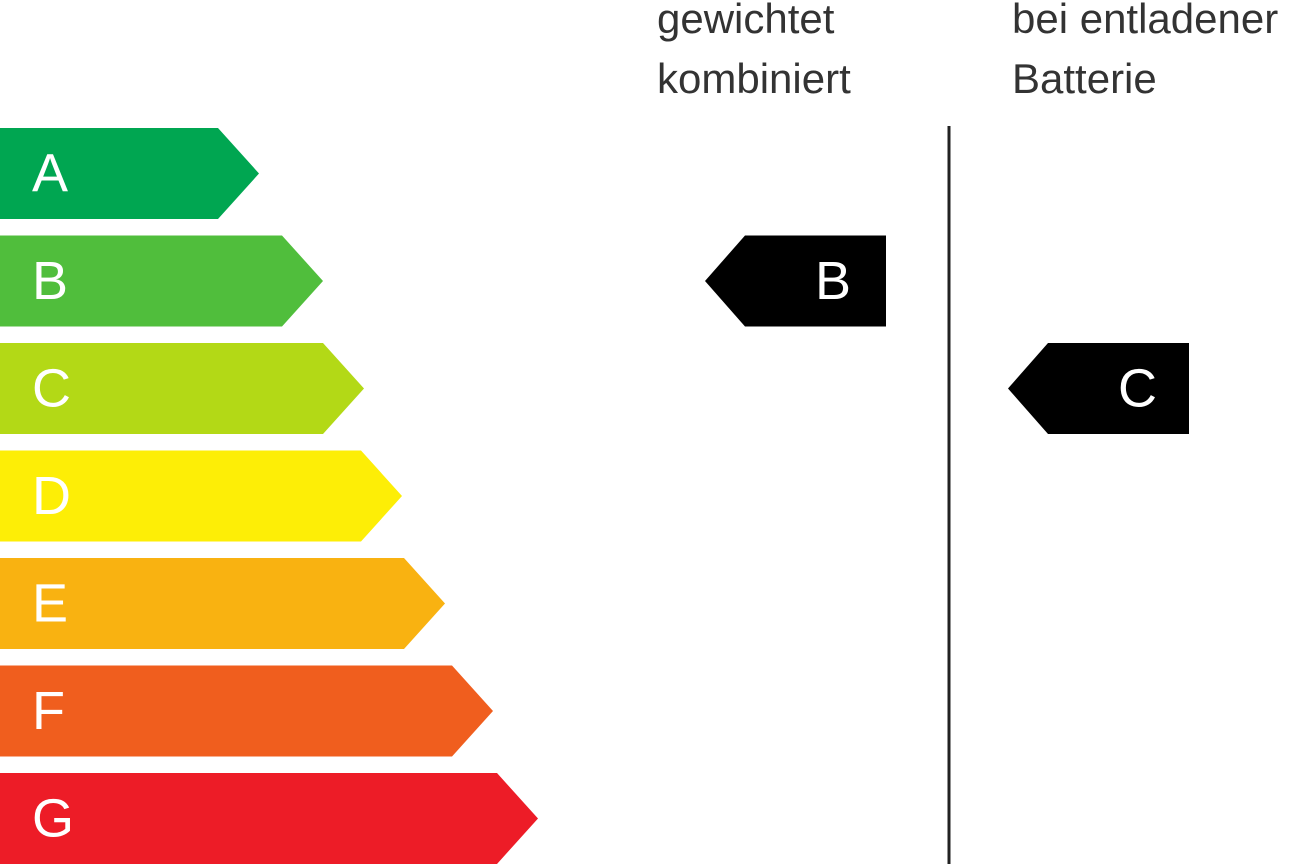  Describe the element at coordinates (754, 78) in the screenshot. I see `column-header: kombiniert` at that location.